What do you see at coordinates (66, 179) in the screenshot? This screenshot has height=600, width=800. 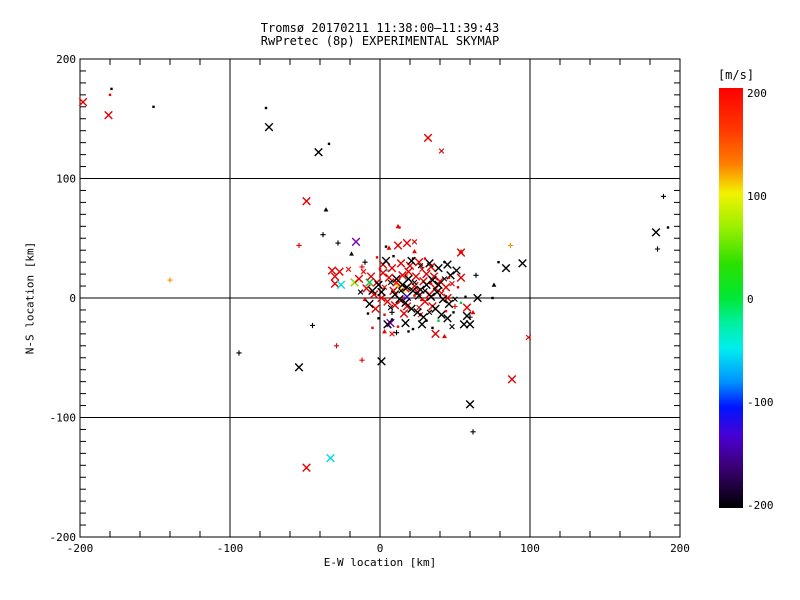 I see `y-tick-label: 100` at bounding box center [66, 179].